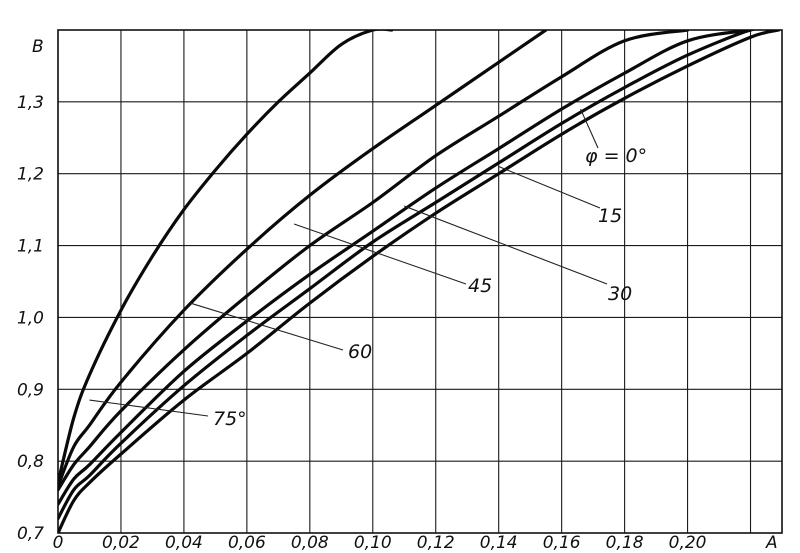 The image size is (800, 553). I want to click on x-tick-label: 0,10, so click(373, 543).